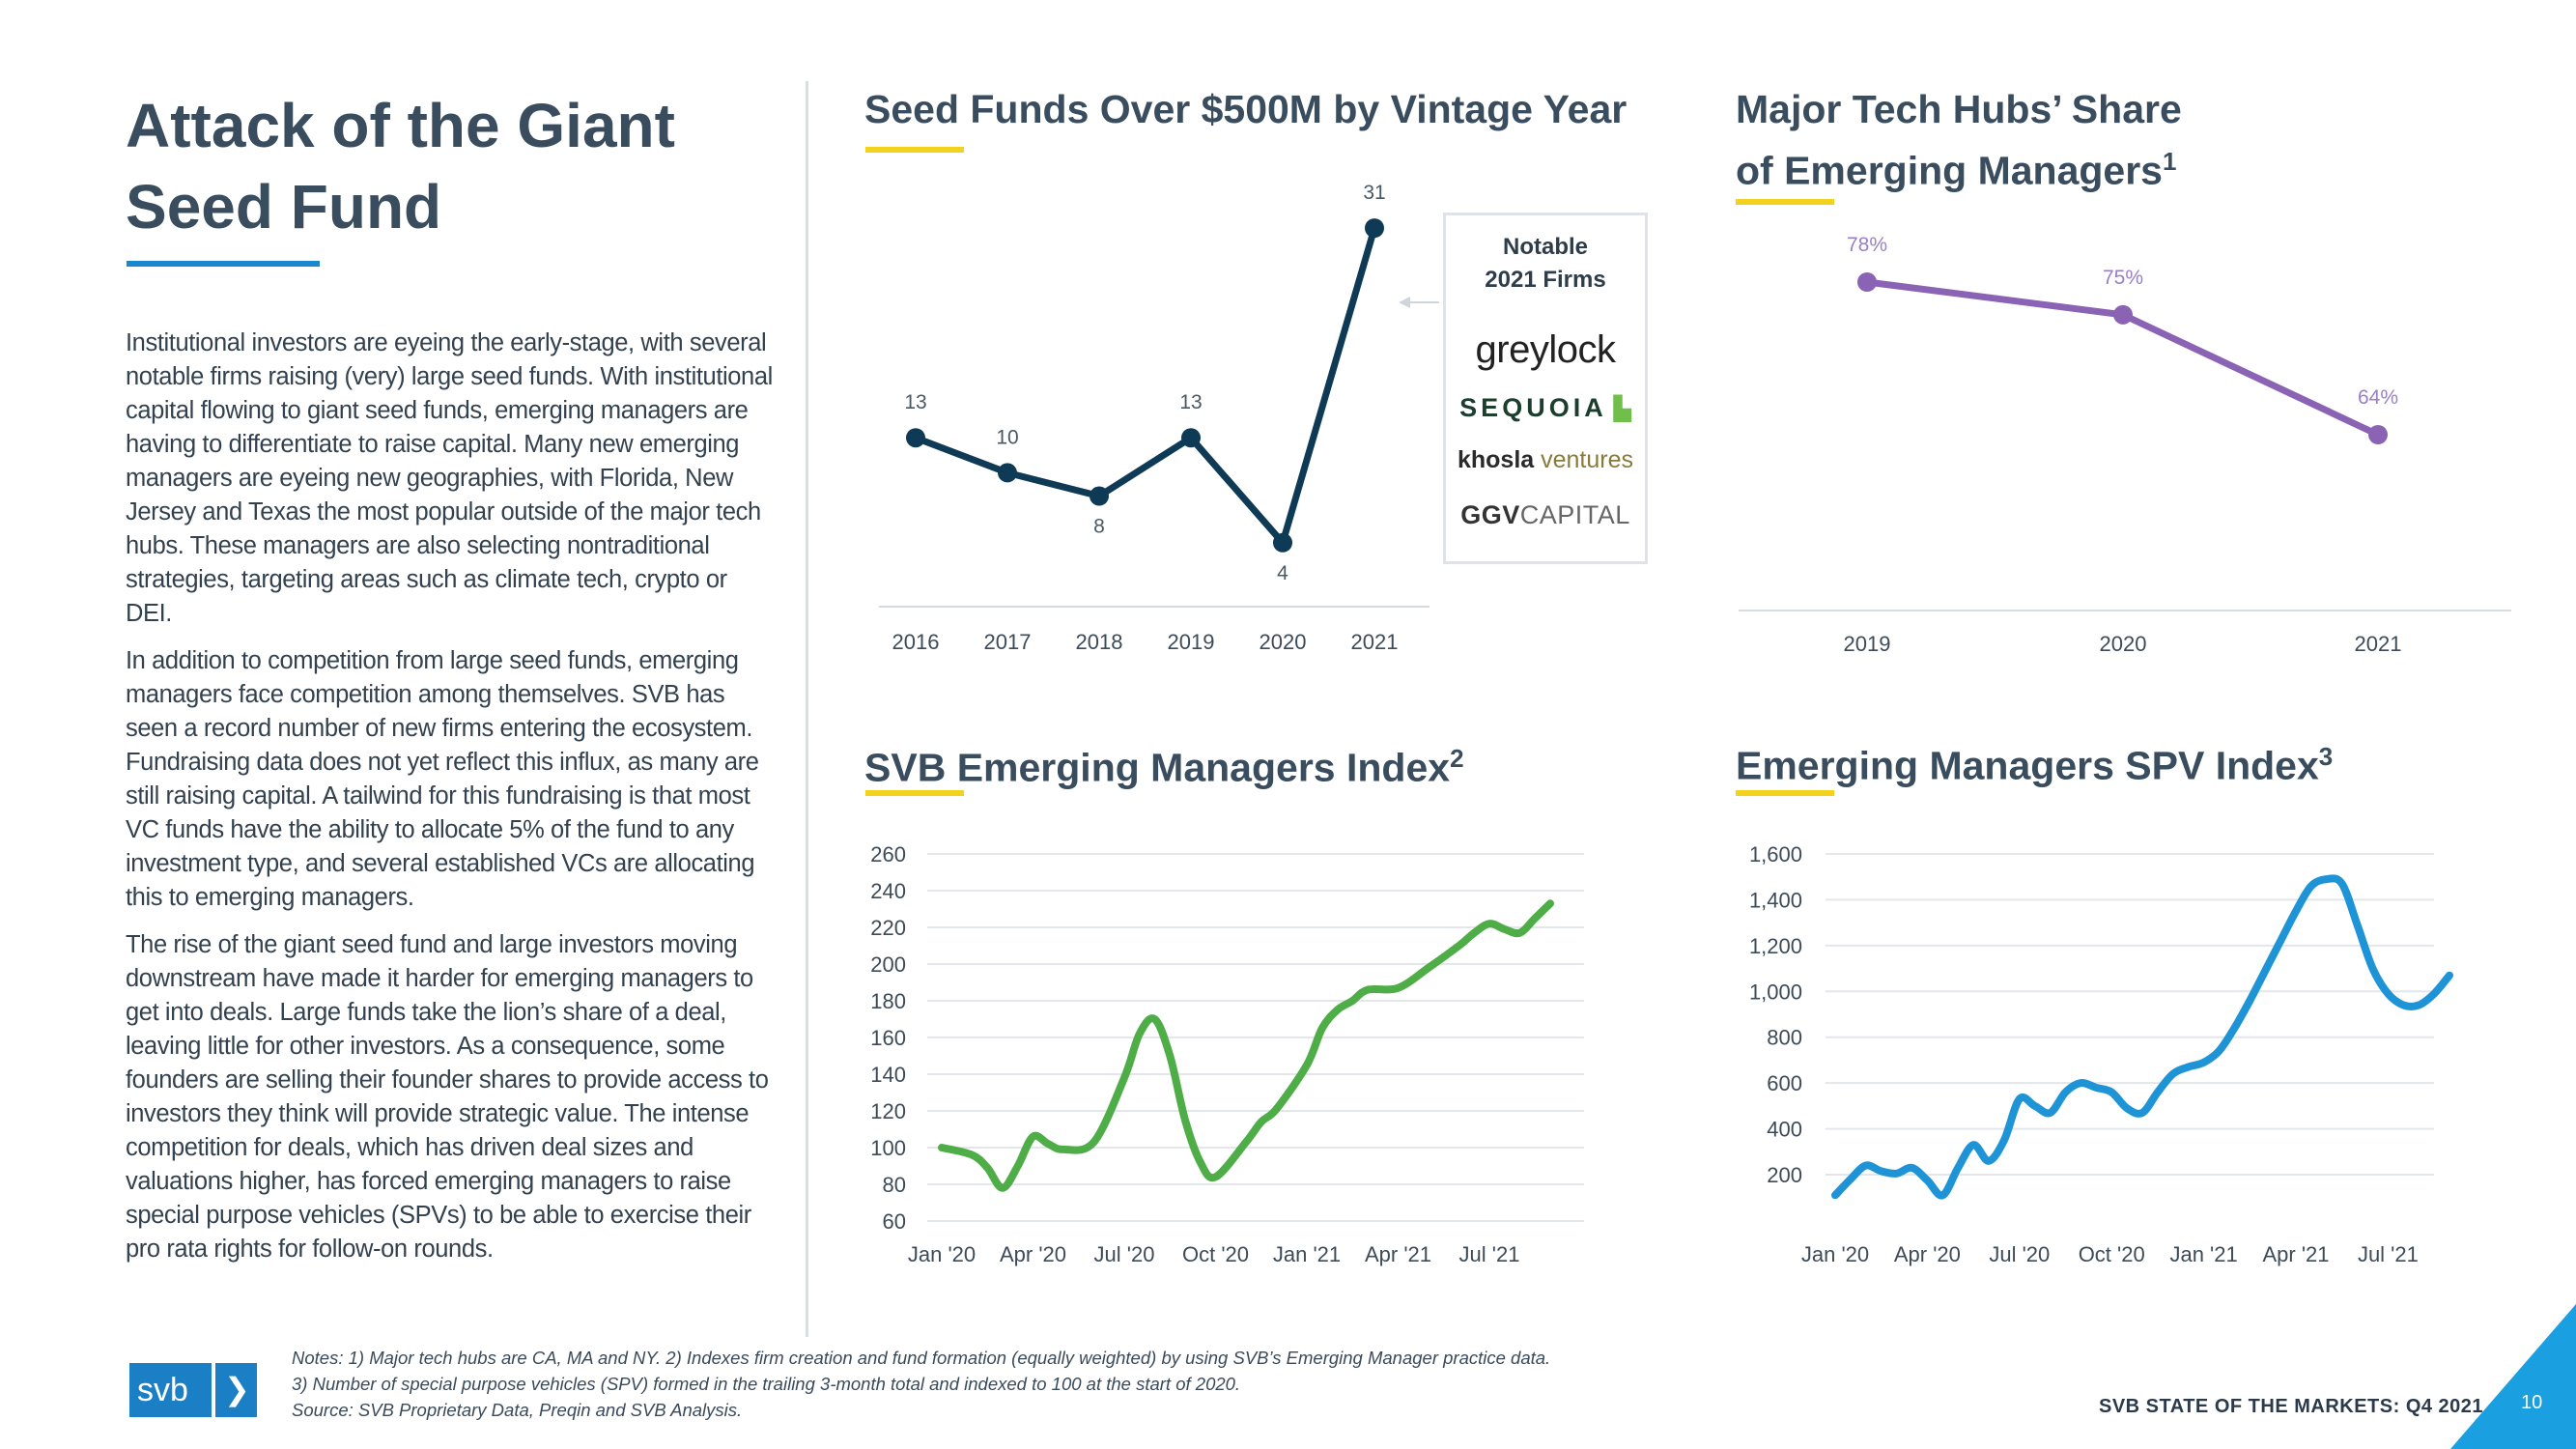 Image resolution: width=2576 pixels, height=1449 pixels. Describe the element at coordinates (1007, 437) in the screenshot. I see `data-label: 10` at that location.